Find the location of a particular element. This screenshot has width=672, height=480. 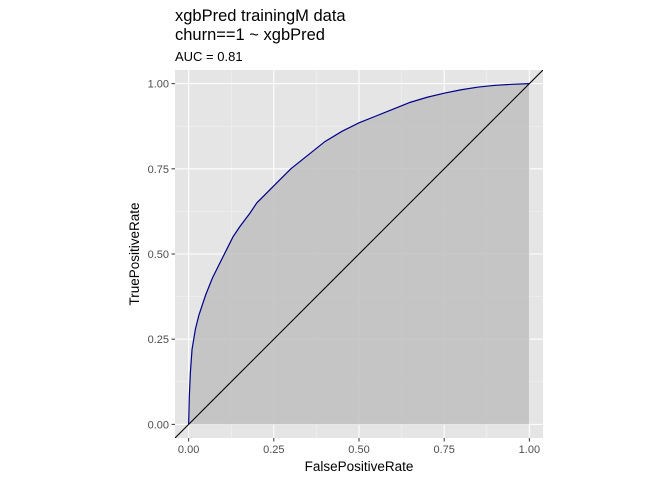

y-axis-title: TruePositiveRate is located at coordinates (134, 253).